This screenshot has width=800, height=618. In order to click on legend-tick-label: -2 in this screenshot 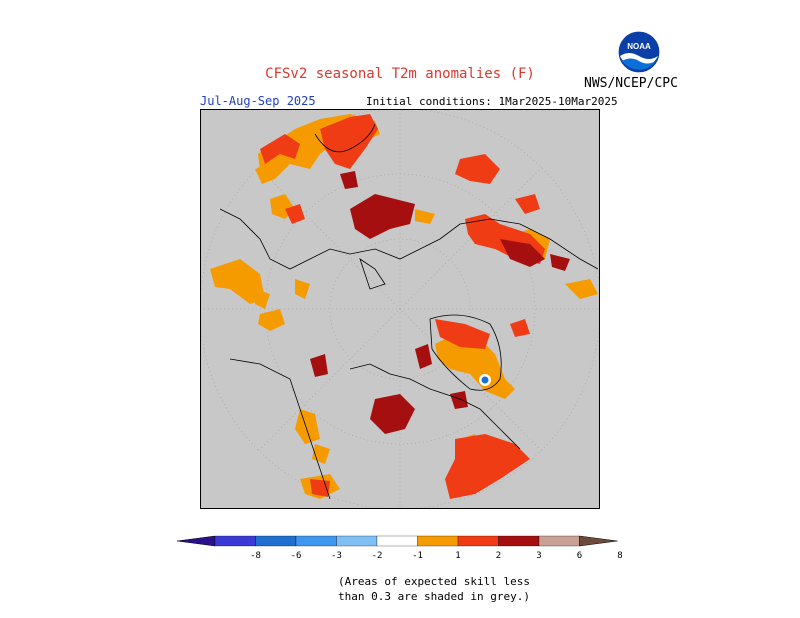, I will do `click(377, 556)`.